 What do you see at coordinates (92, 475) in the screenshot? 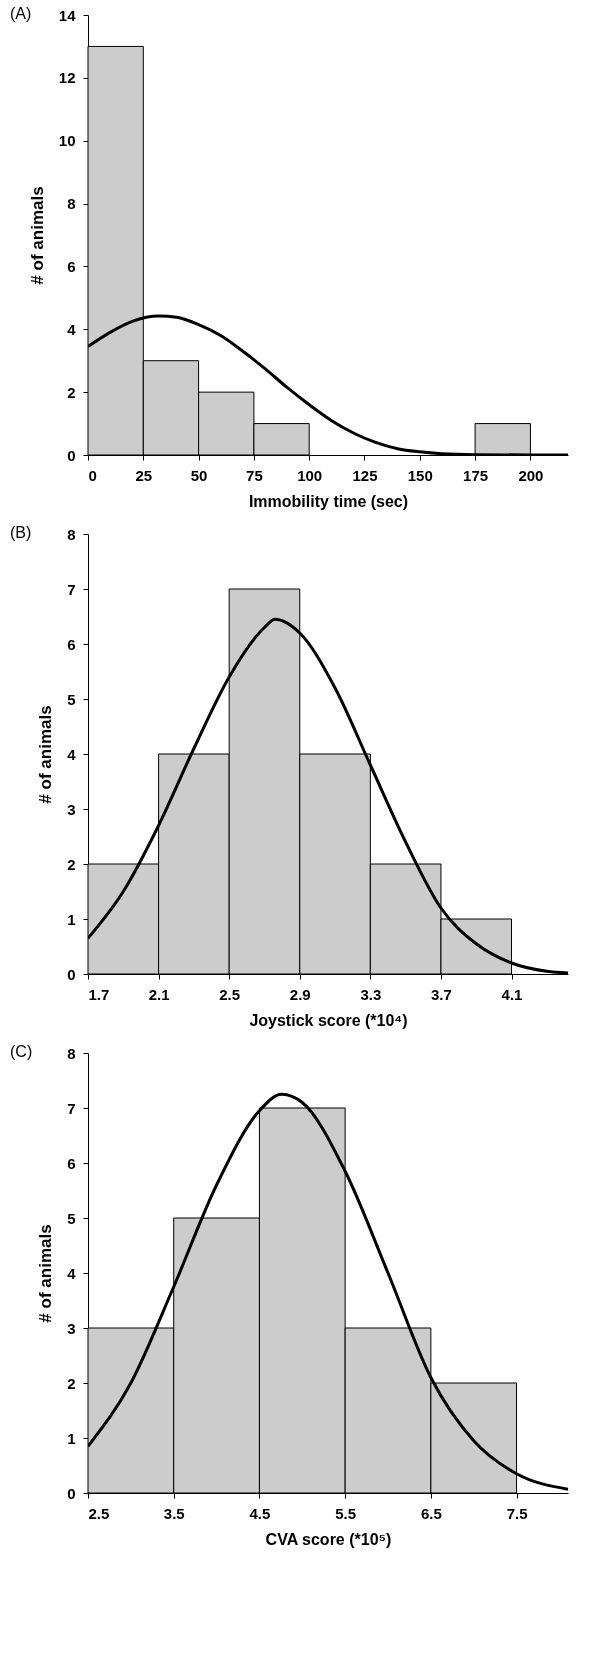
I see `x-tick-label: 0` at bounding box center [92, 475].